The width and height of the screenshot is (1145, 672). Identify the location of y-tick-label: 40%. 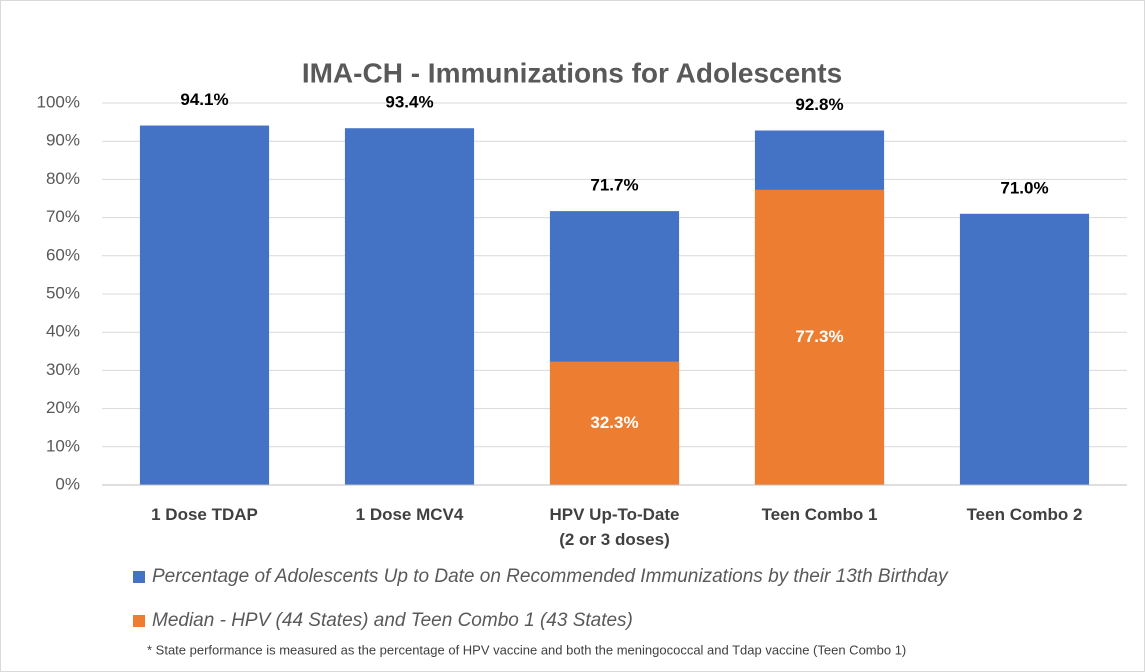
(63, 331).